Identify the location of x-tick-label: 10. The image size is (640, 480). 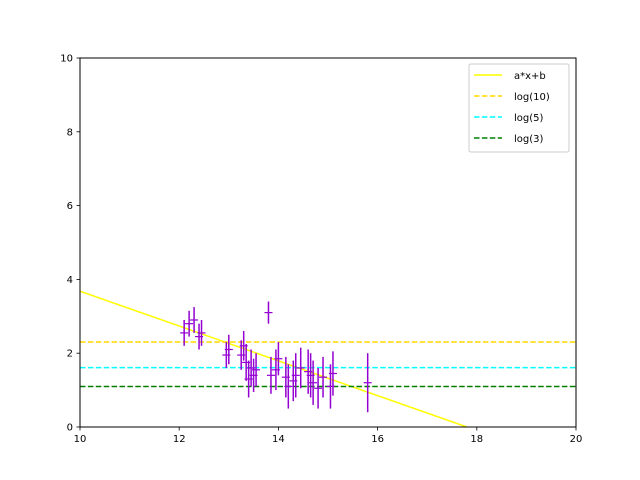
(80, 439).